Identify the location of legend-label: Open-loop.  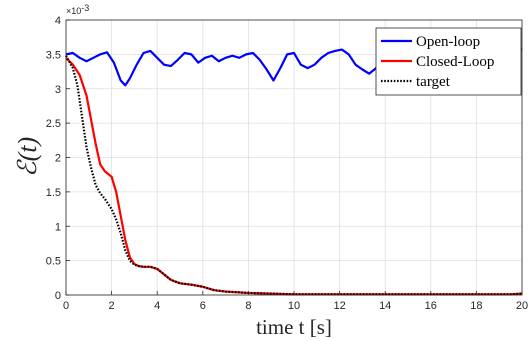
(448, 42).